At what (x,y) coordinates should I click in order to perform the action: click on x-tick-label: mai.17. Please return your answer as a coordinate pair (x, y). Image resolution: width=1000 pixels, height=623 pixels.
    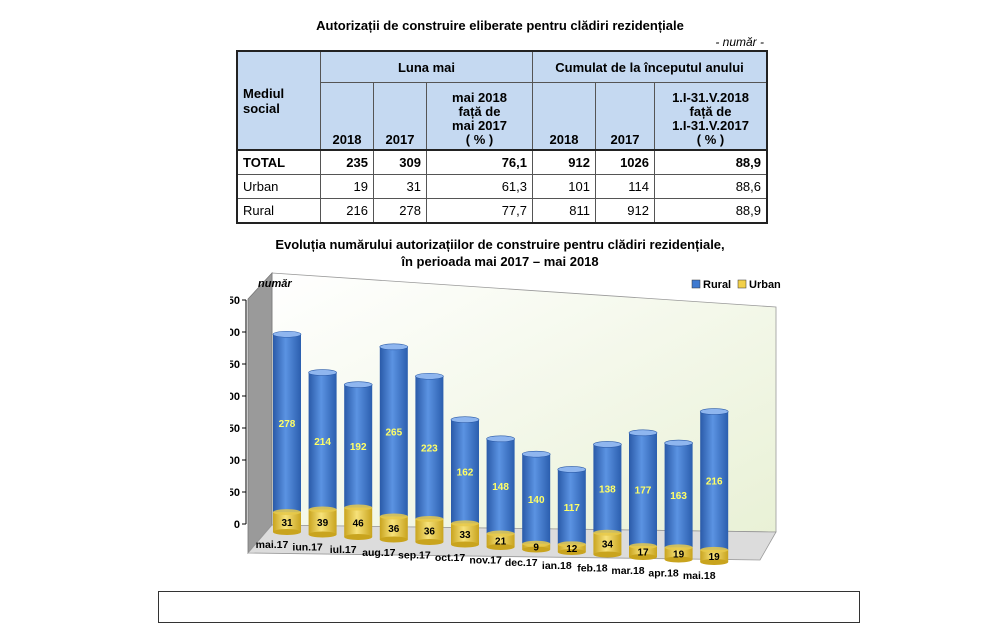
    Looking at the image, I should click on (272, 545).